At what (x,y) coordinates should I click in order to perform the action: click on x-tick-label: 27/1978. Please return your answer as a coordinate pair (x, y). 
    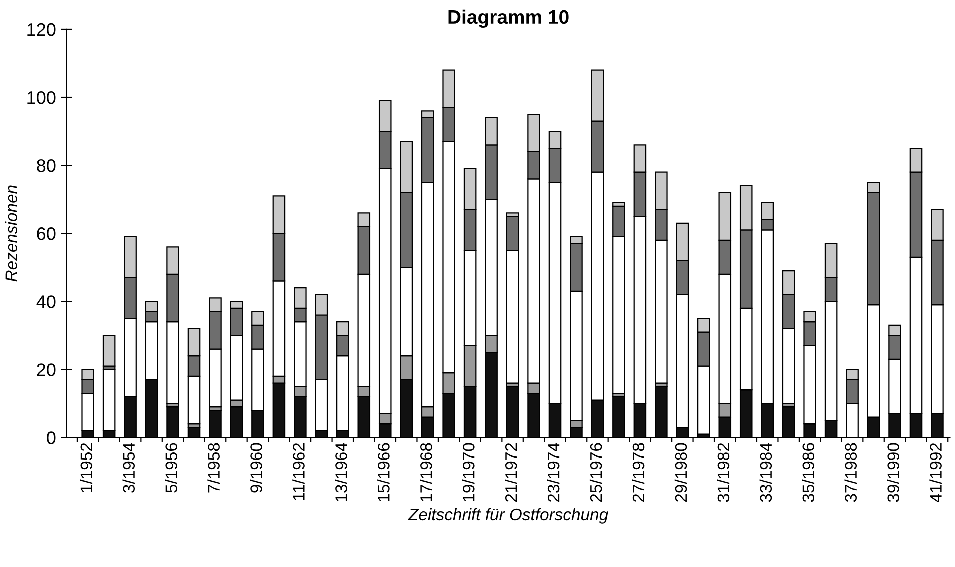
    Looking at the image, I should click on (638, 472).